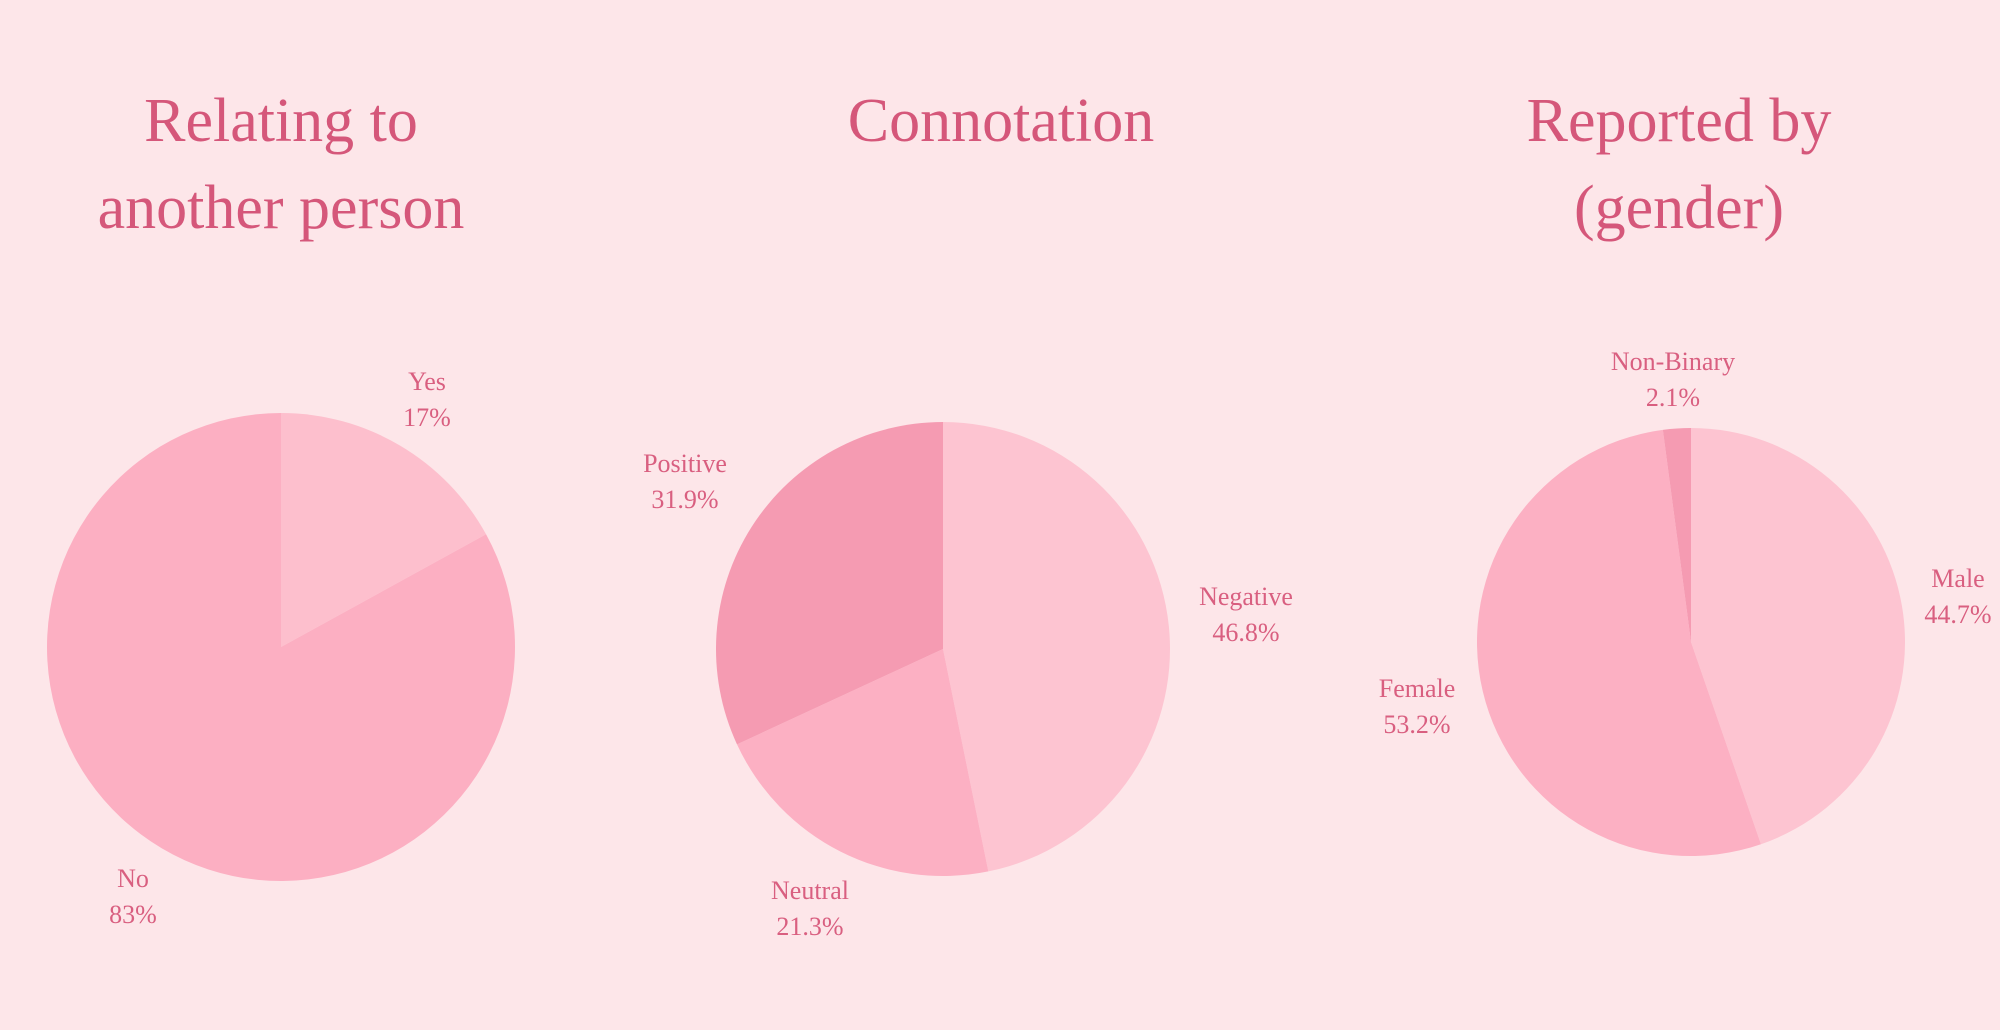  What do you see at coordinates (133, 914) in the screenshot?
I see `slice-value: 83%` at bounding box center [133, 914].